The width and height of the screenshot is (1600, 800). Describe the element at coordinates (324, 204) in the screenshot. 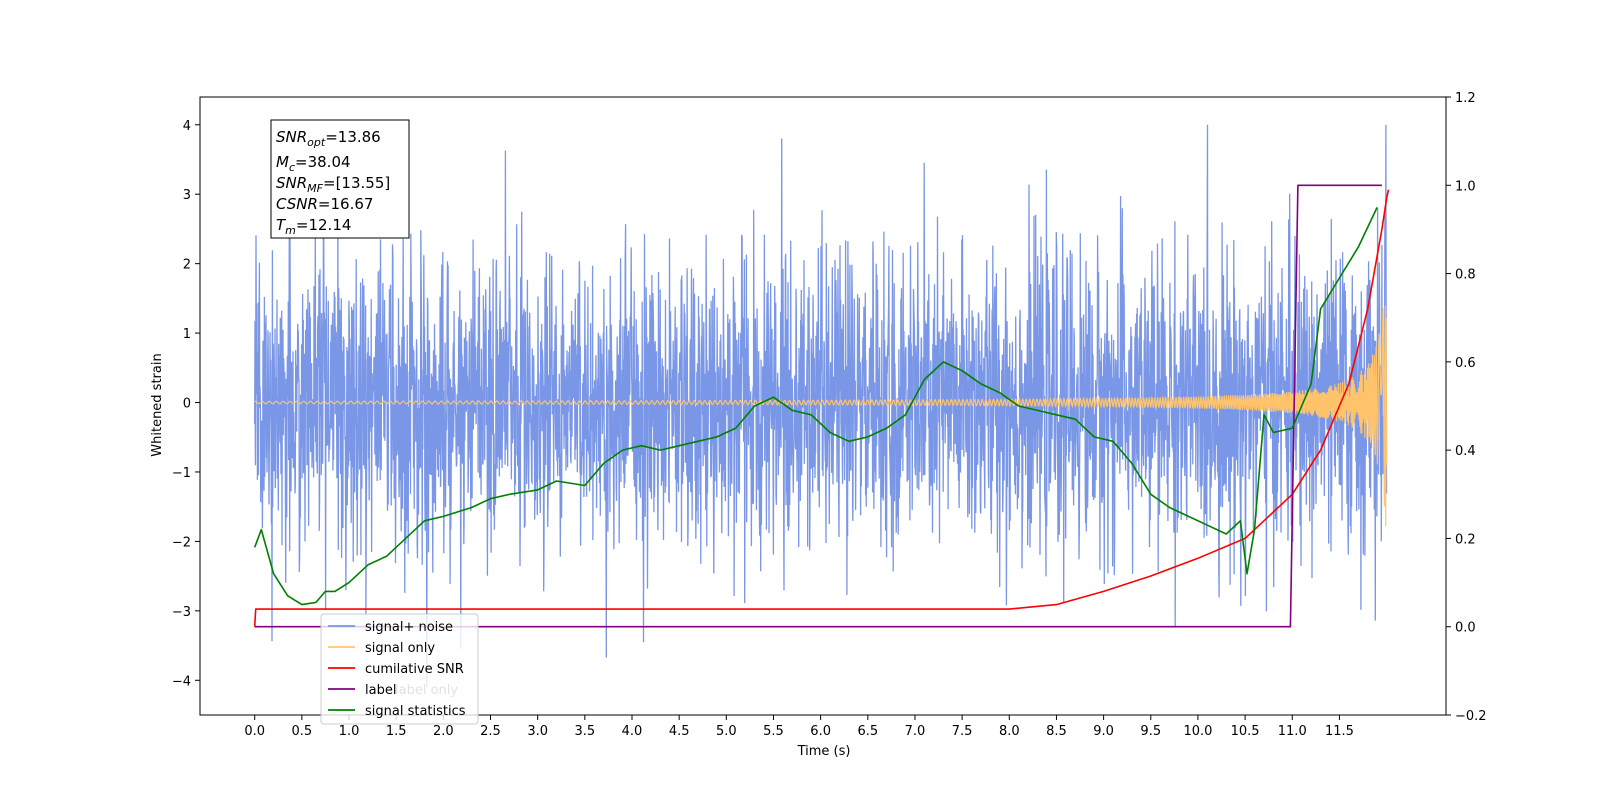

I see `info-line: CSNR=16.67` at that location.